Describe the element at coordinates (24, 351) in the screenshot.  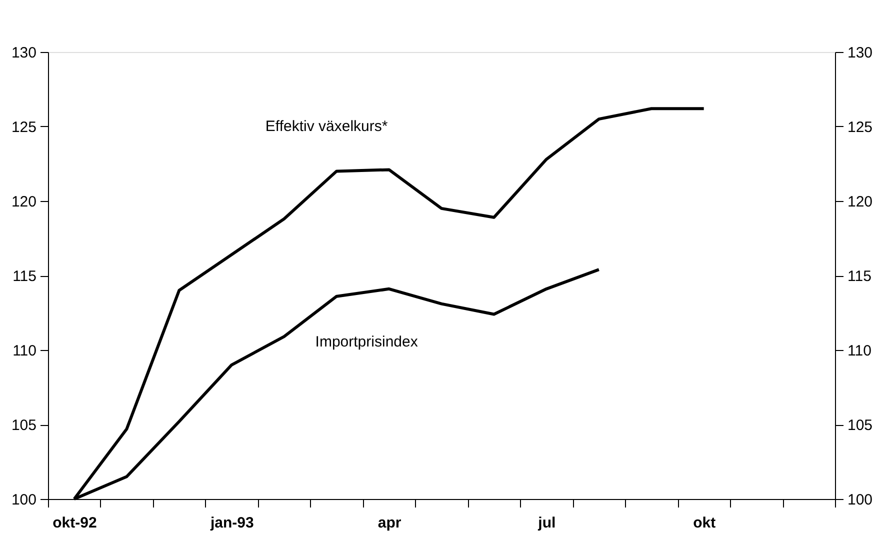
I see `y-tick-label: 110` at that location.